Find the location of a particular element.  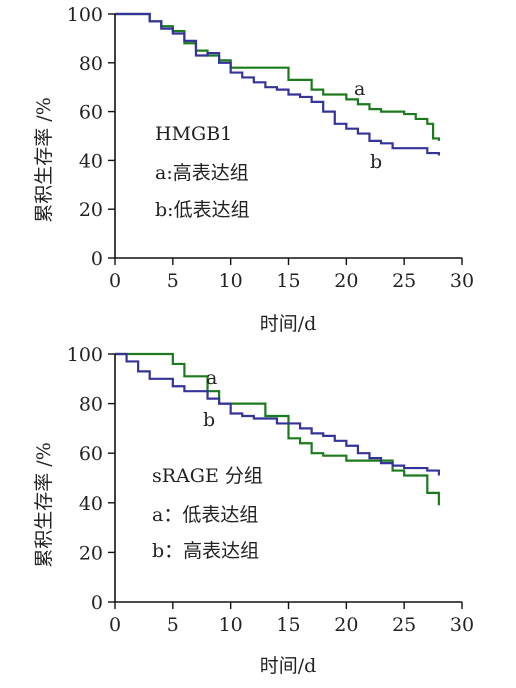

curve-label-a-2: a is located at coordinates (211, 378).